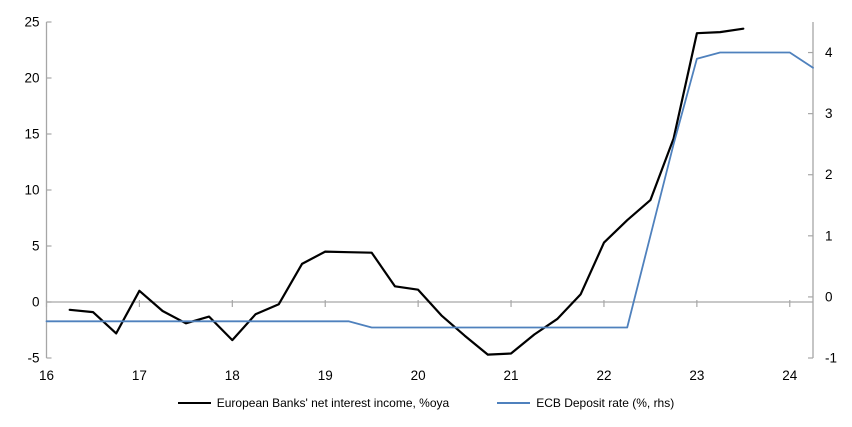  I want to click on left-axis-tick-label: 20, so click(31, 78).